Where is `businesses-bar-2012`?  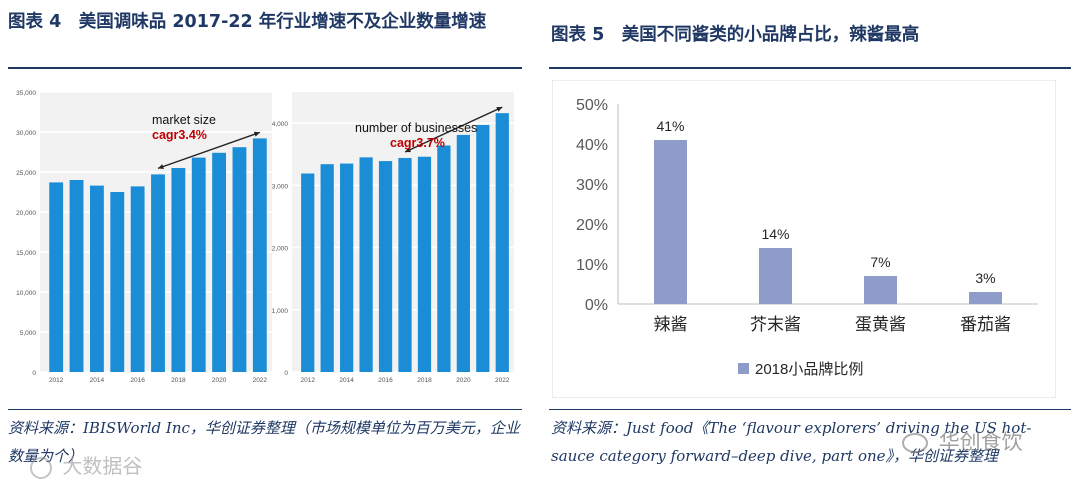
businesses-bar-2012 is located at coordinates (308, 272).